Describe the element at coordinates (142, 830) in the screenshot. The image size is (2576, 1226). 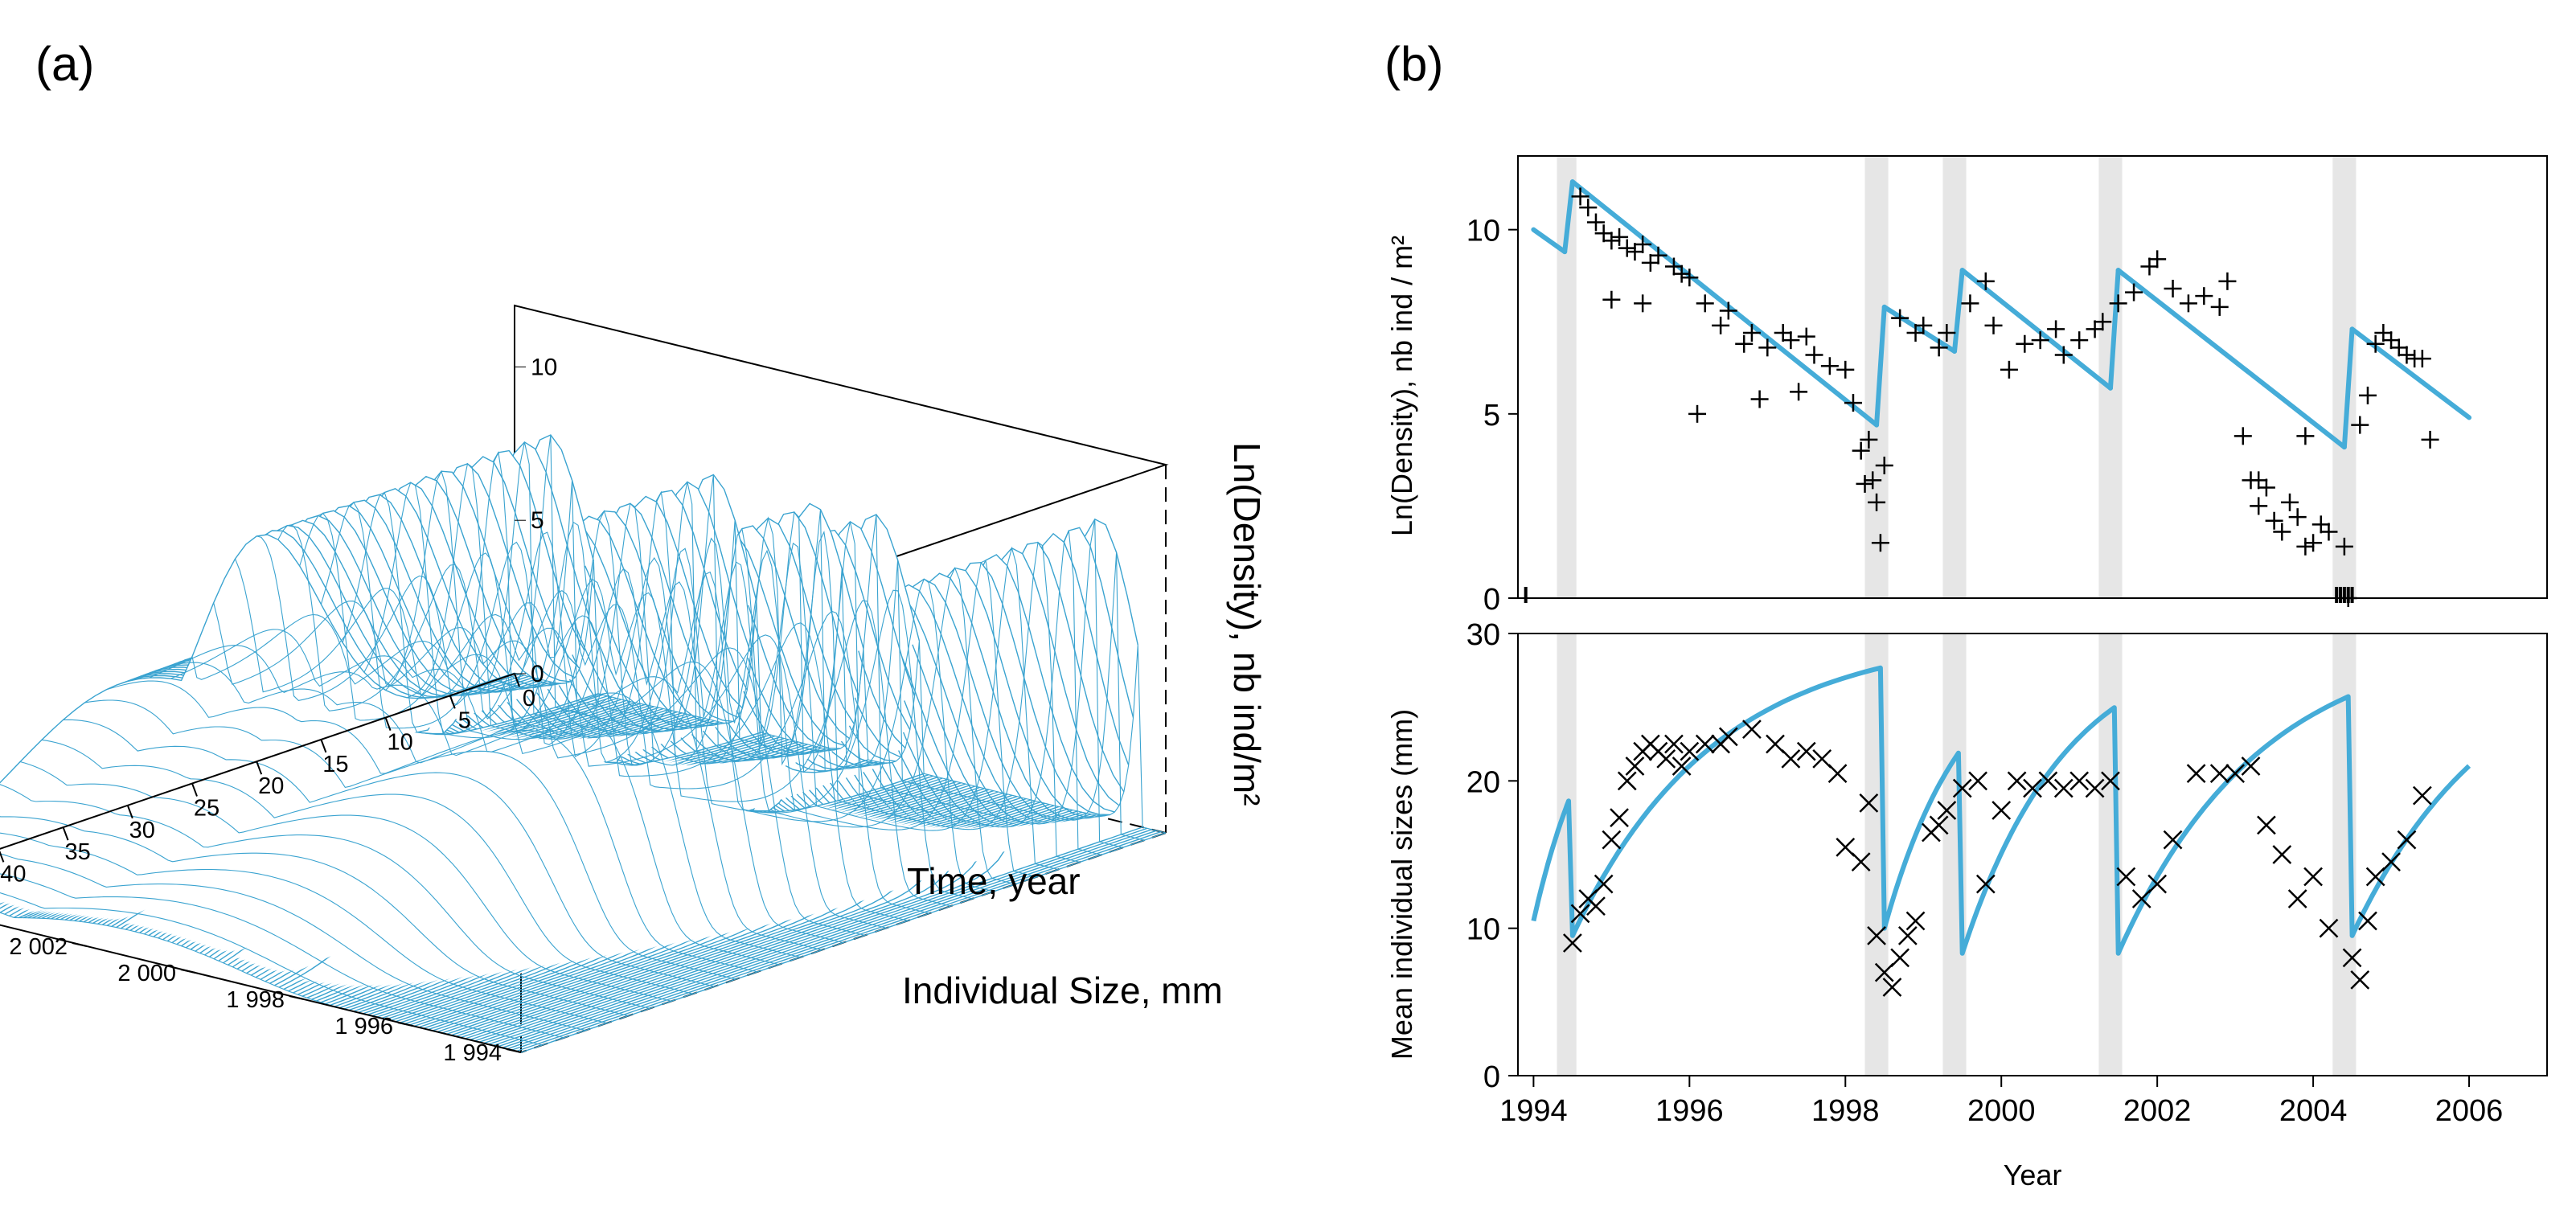
I see `size-tick-label: 30` at that location.